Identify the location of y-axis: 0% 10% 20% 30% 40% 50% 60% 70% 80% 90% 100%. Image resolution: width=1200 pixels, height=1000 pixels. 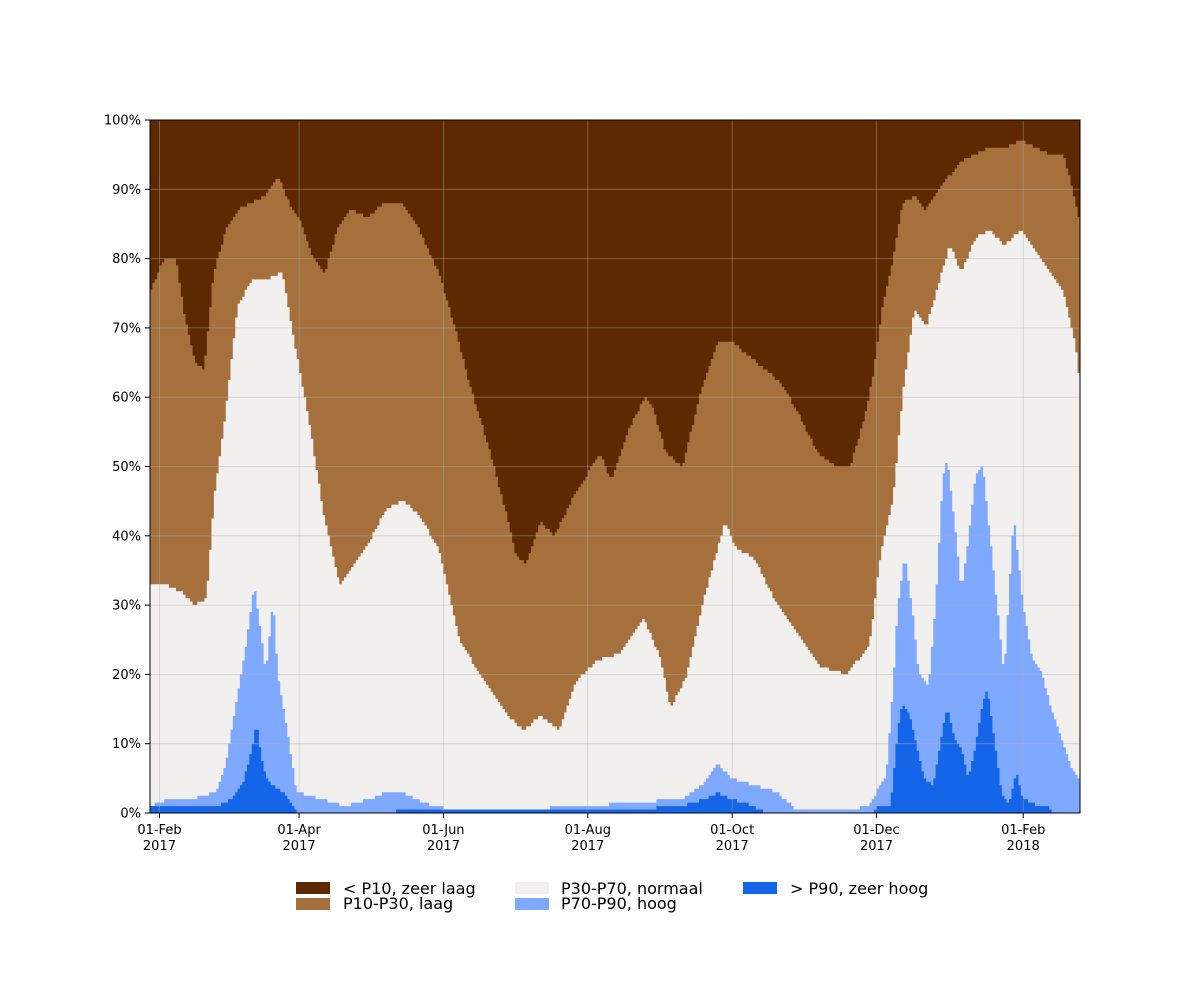
(127, 468).